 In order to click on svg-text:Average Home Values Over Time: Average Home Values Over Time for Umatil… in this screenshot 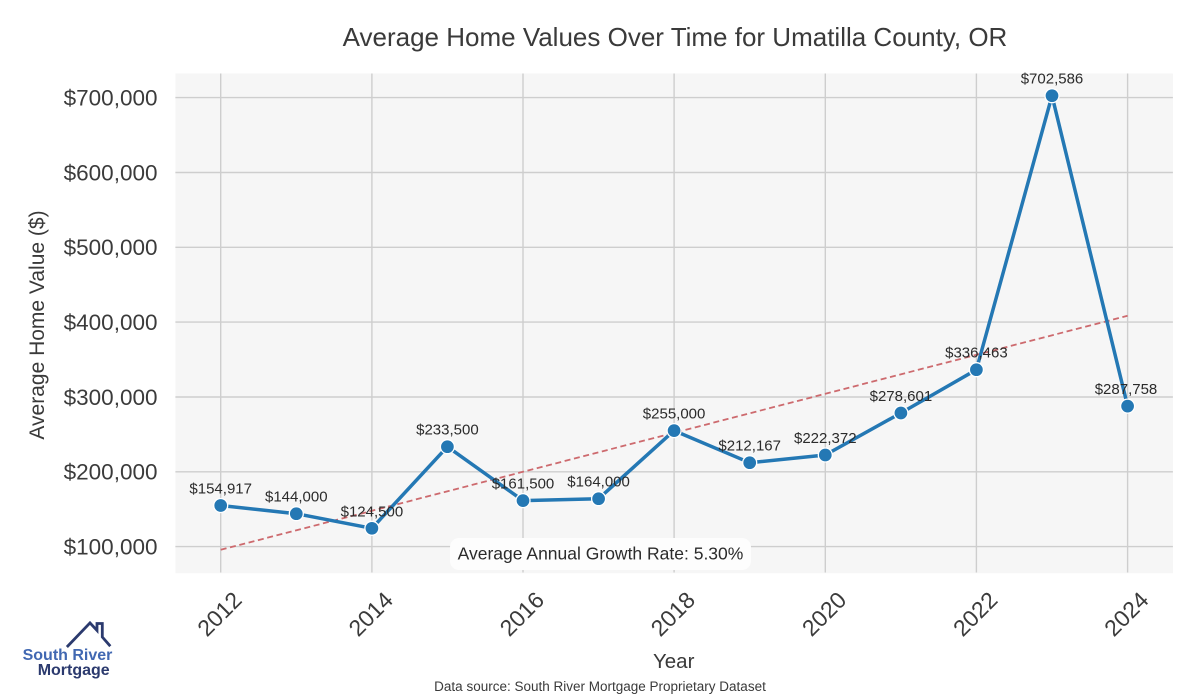, I will do `click(675, 37)`.